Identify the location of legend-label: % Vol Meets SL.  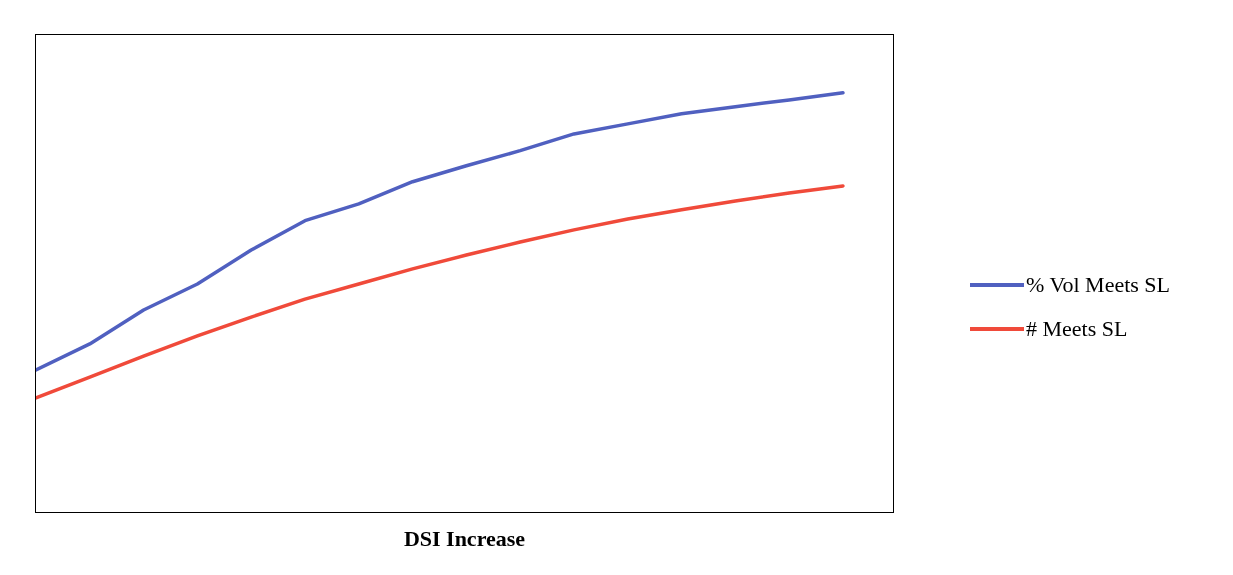
(1098, 285).